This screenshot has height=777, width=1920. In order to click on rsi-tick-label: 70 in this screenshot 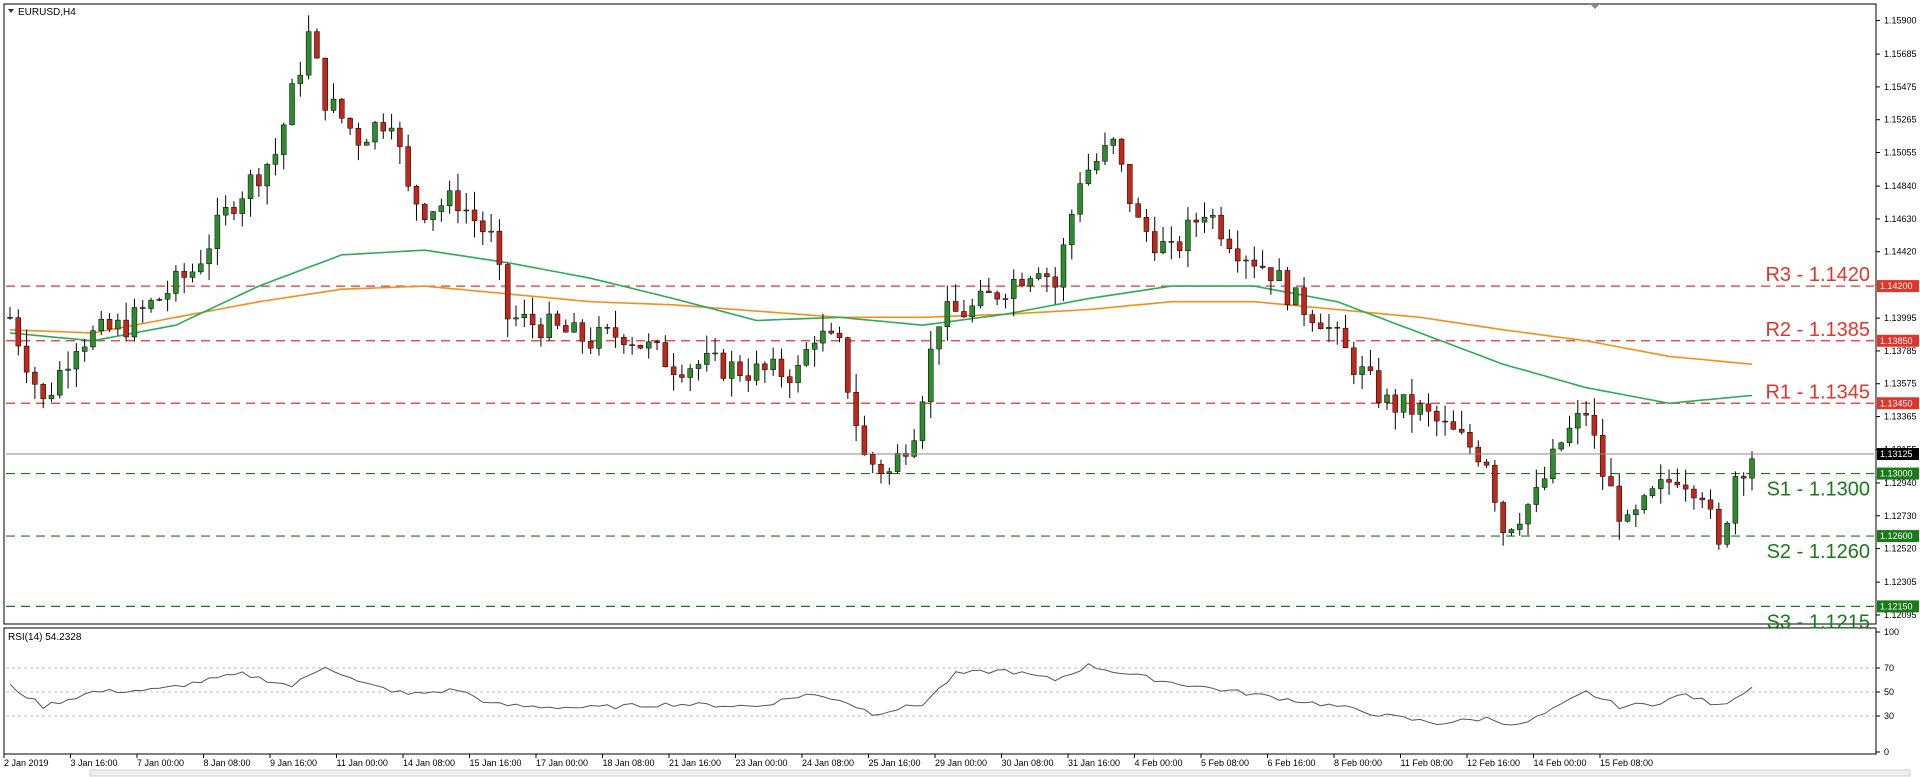, I will do `click(1889, 668)`.